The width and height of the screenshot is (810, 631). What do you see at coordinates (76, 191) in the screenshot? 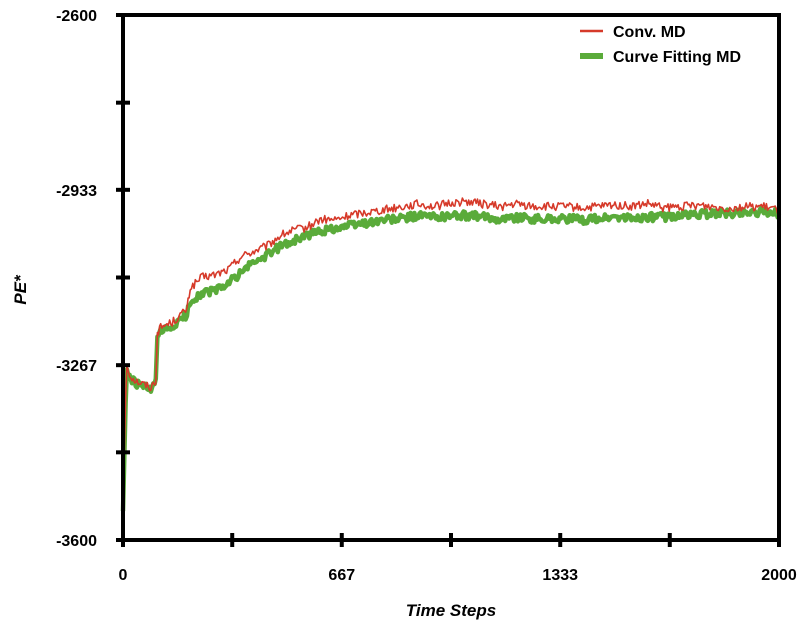
I see `y-tick-label: -2933` at bounding box center [76, 191].